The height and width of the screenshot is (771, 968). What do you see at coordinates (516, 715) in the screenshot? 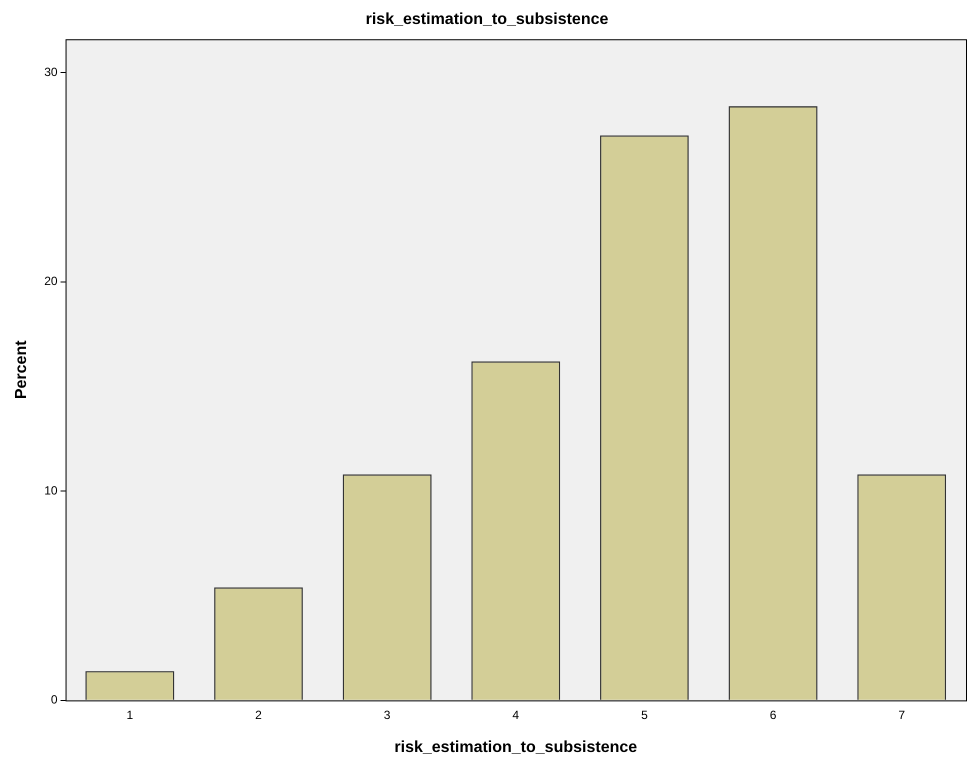
I see `x-tick-label: 4` at bounding box center [516, 715].